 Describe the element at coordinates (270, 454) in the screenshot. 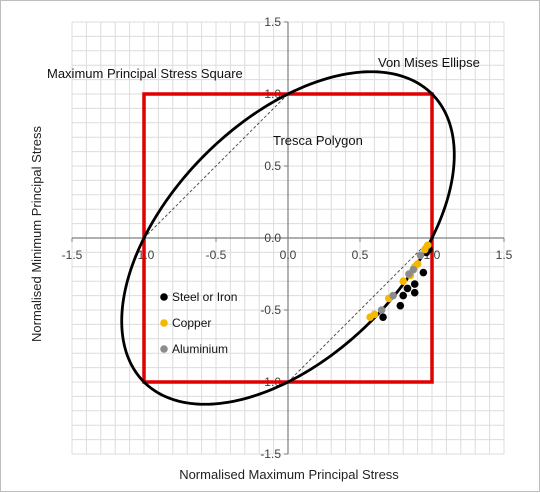

I see `y-tick-label: -1.5` at that location.